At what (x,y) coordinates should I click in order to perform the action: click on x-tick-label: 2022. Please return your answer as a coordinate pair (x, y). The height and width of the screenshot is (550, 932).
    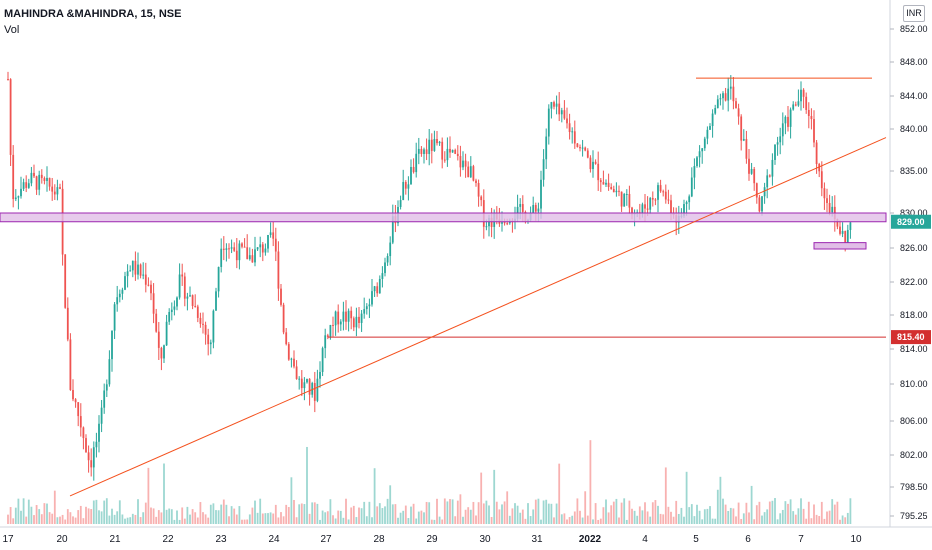
    Looking at the image, I should click on (590, 539).